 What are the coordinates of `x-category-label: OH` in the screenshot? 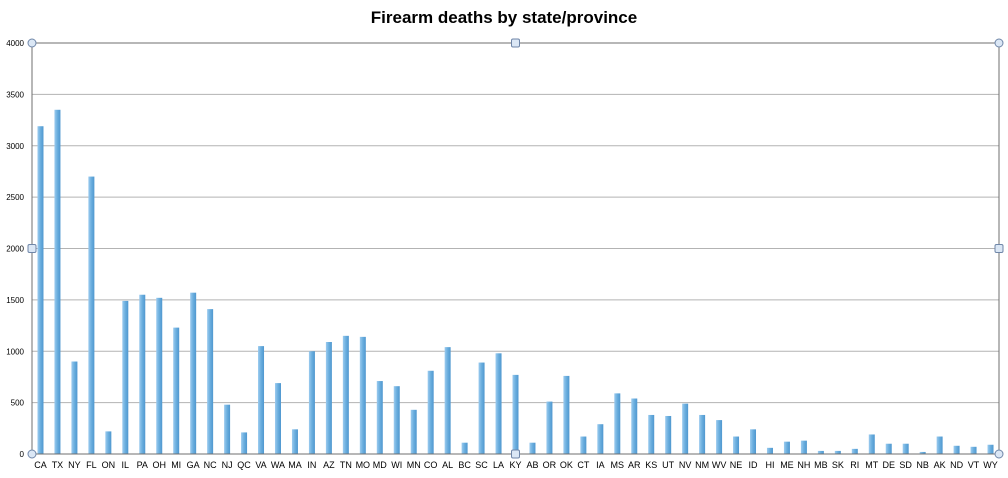 It's located at (159, 465).